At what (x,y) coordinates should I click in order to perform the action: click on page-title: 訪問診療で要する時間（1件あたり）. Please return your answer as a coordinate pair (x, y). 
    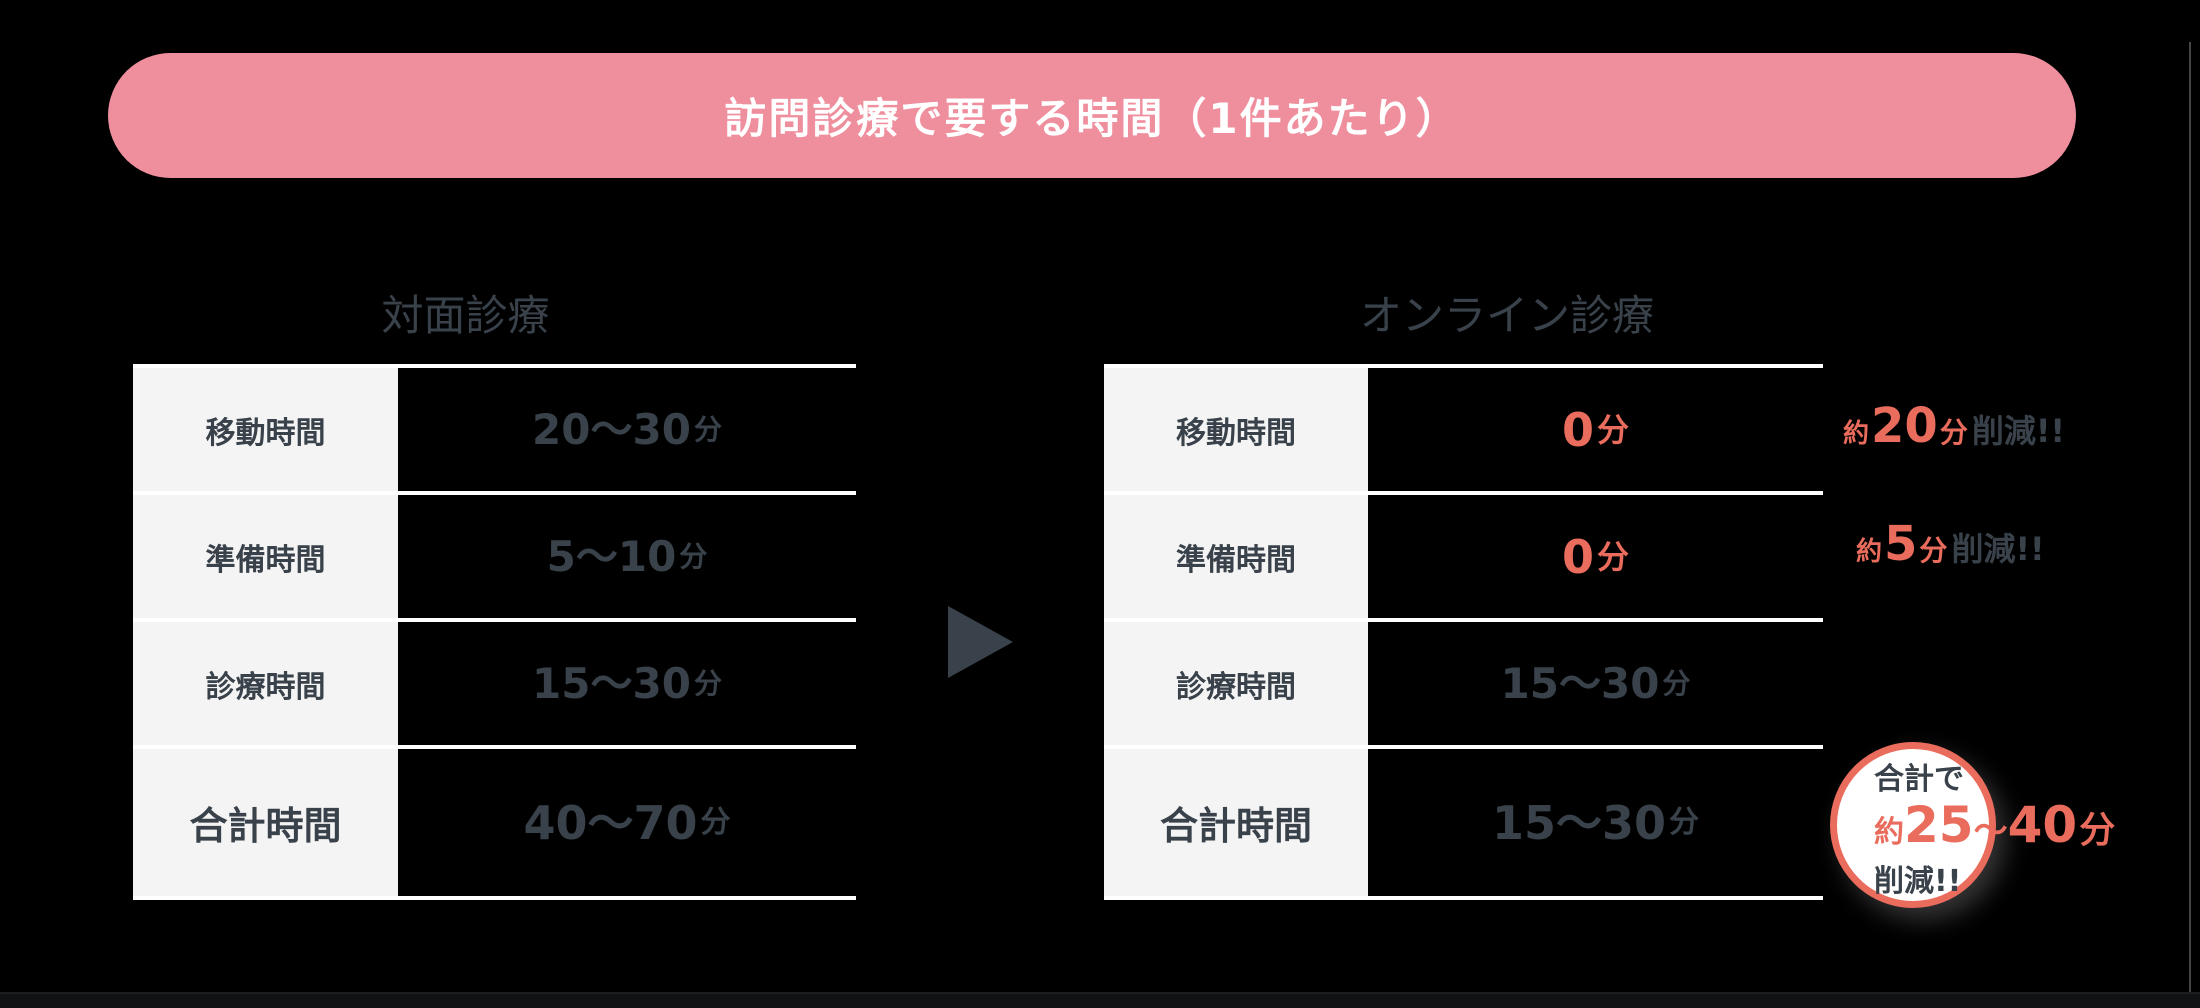
    Looking at the image, I should click on (1092, 118).